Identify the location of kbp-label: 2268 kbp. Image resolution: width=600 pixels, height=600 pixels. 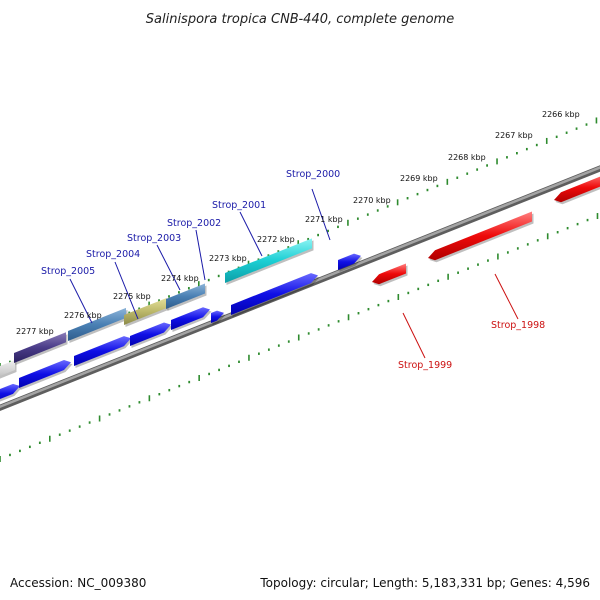
(467, 157).